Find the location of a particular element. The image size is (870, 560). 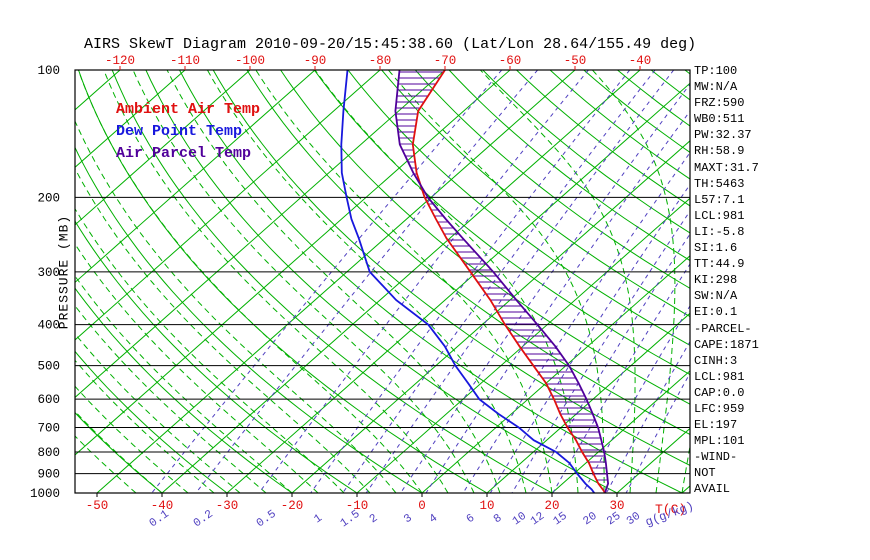

stat-line: EI:0.1 is located at coordinates (716, 312).